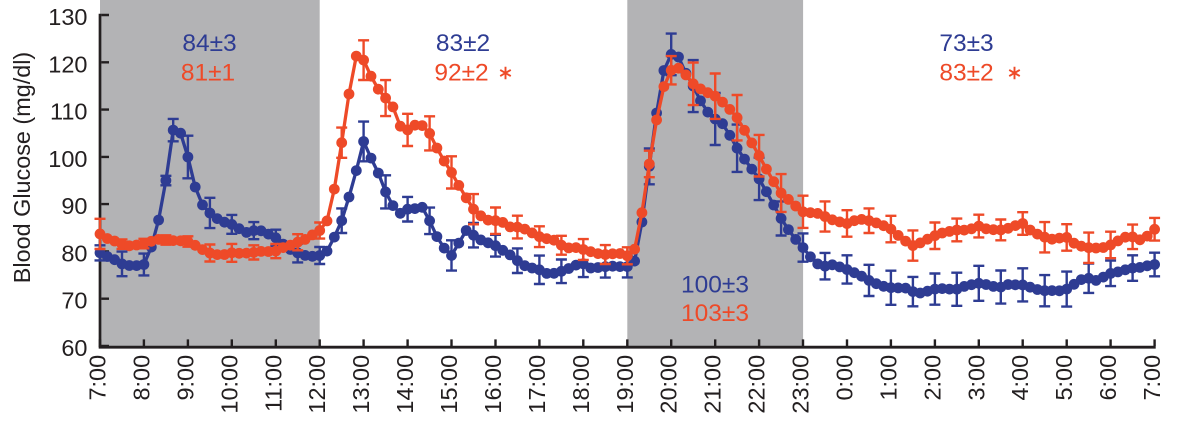 The width and height of the screenshot is (1182, 436). What do you see at coordinates (845, 378) in the screenshot?
I see `svg-text: 0:00` at bounding box center [845, 378].